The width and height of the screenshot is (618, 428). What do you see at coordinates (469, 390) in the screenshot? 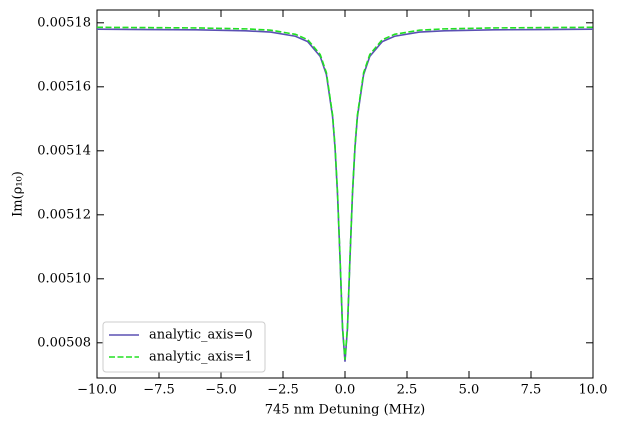
I see `x-tick-label: 5.0` at bounding box center [469, 390].